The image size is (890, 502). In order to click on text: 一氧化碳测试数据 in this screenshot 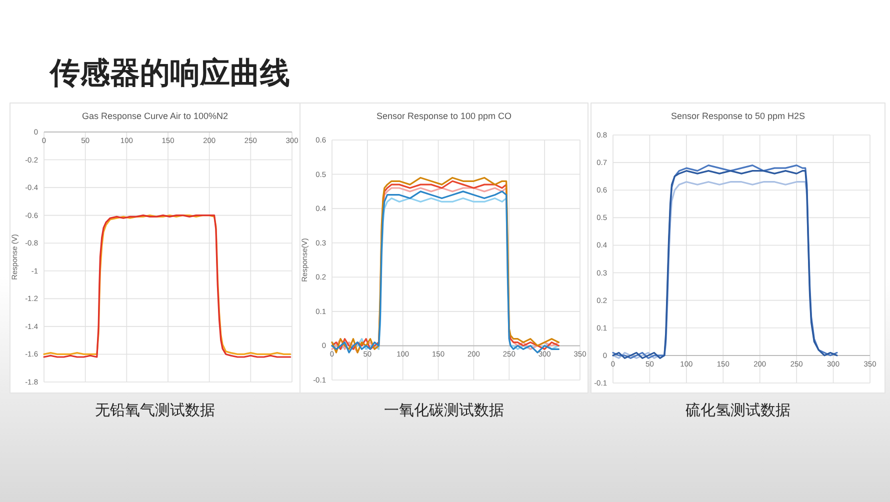, I will do `click(444, 410)`.